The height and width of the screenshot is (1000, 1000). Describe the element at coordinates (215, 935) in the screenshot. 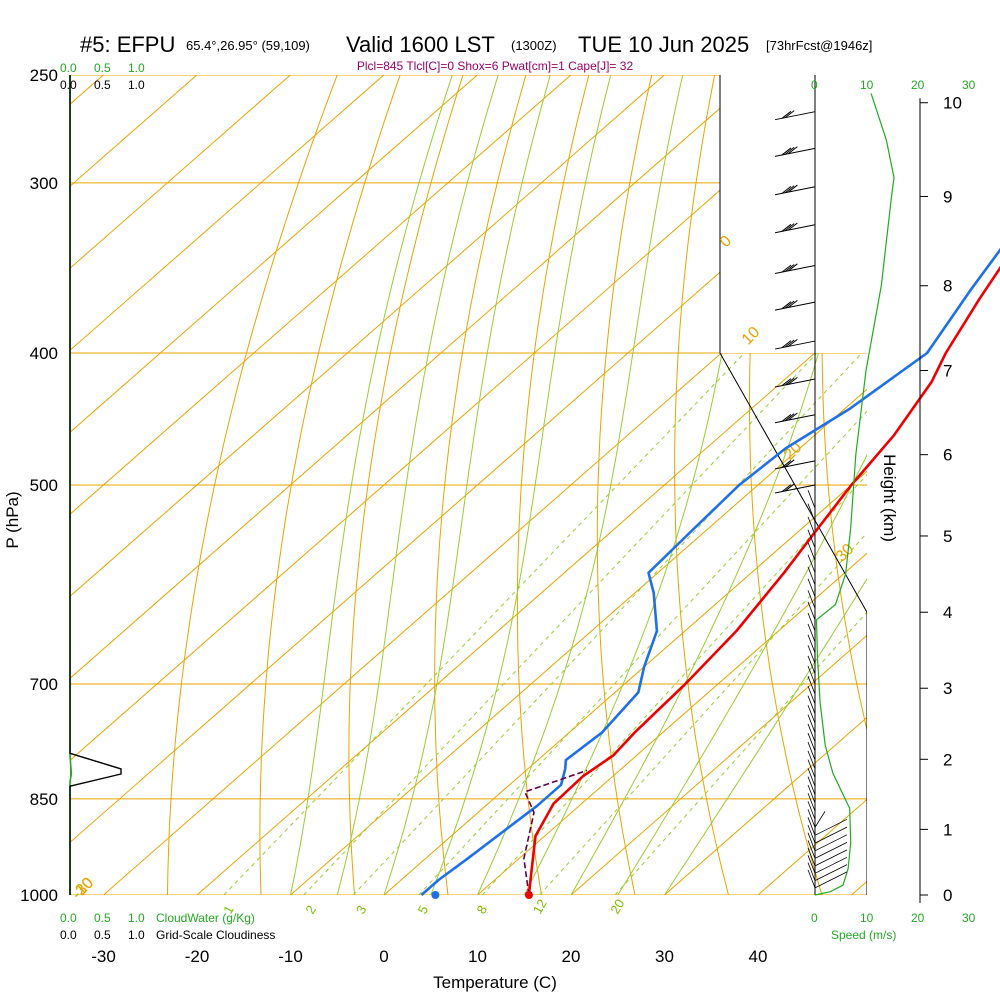

I see `cloudiness-label: Grid-Scale Cloudiness` at that location.